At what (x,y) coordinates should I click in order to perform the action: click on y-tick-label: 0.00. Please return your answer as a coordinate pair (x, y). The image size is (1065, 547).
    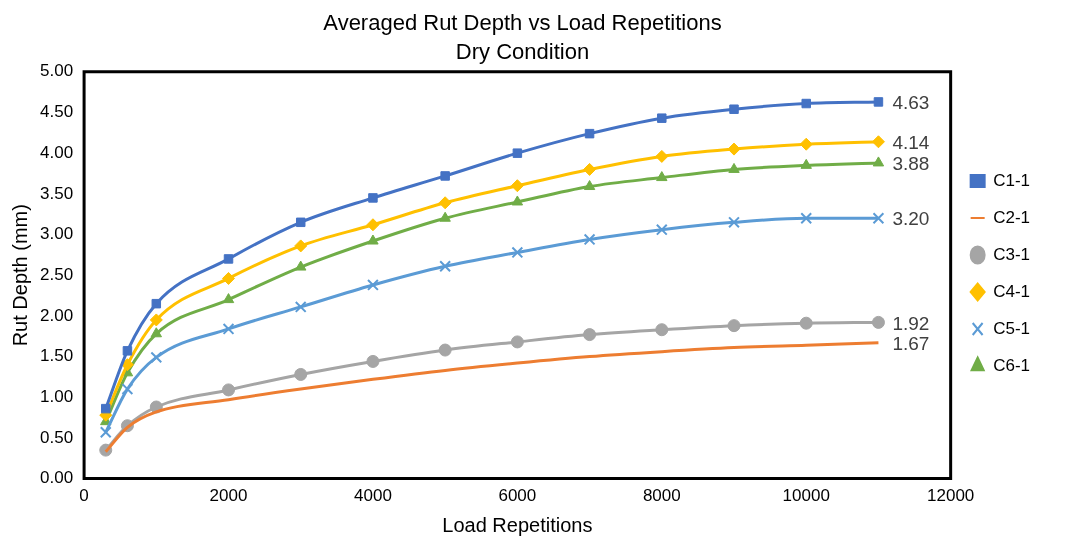
    Looking at the image, I should click on (56, 478).